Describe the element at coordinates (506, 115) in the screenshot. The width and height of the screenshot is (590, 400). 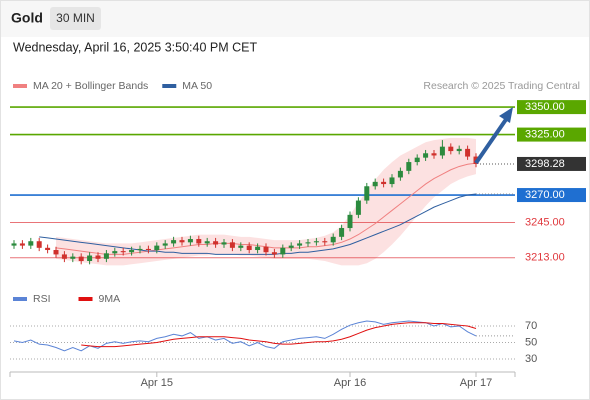
I see `forecast-arrowhead` at that location.